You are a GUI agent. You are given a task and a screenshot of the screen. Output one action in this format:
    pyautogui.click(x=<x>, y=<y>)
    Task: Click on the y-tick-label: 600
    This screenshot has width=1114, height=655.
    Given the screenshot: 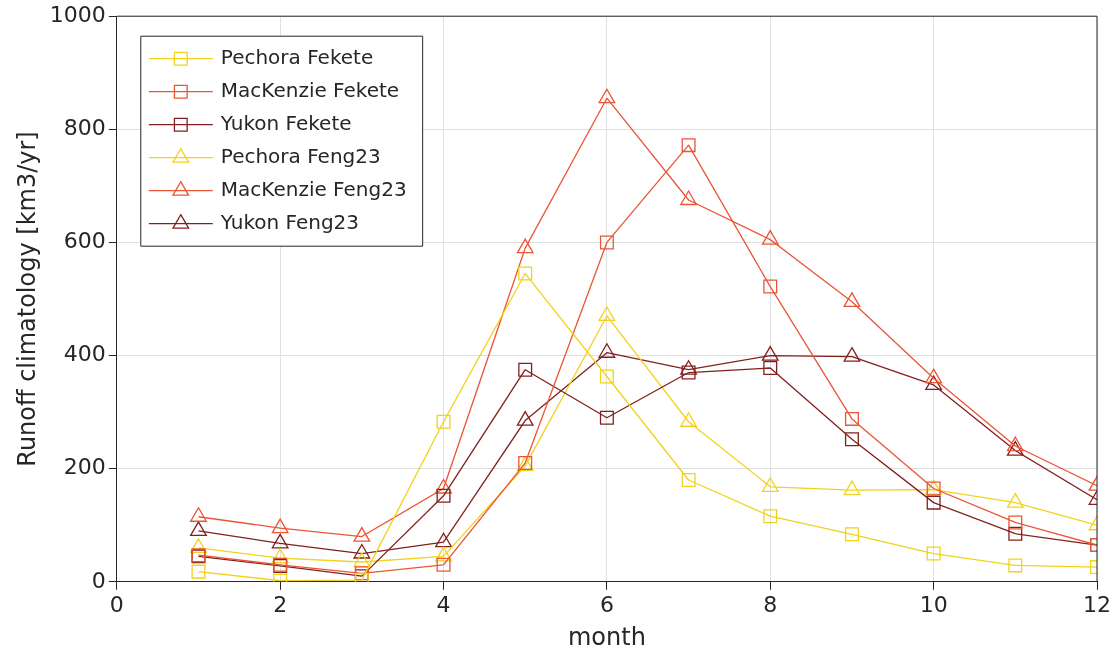 What is the action you would take?
    pyautogui.click(x=84, y=241)
    